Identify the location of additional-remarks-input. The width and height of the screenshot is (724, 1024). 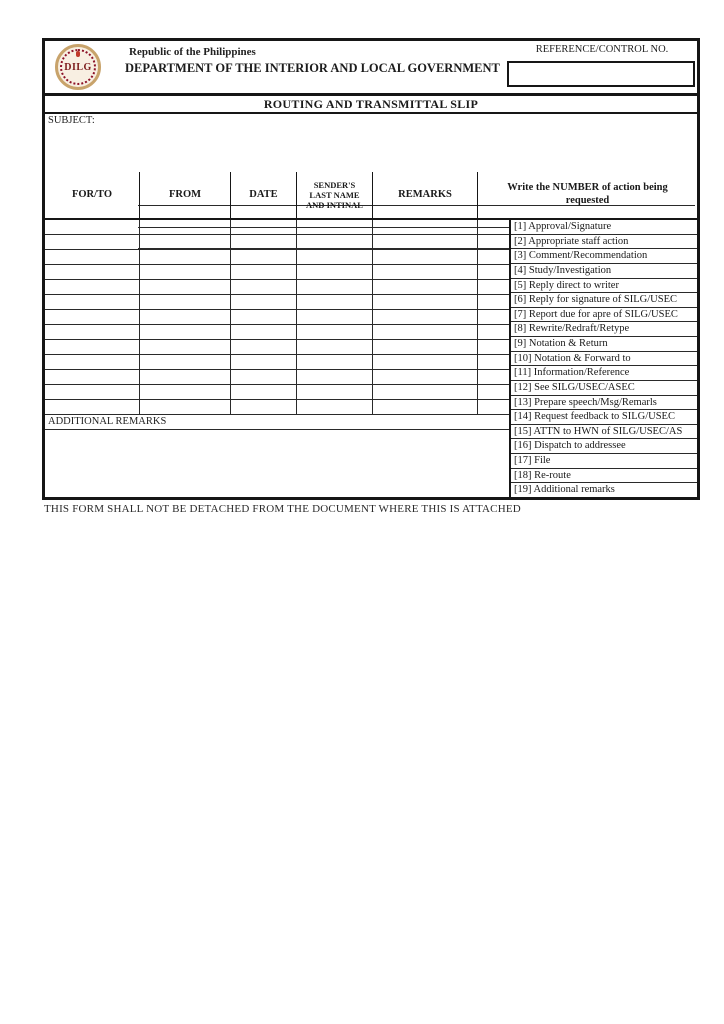
(277, 463).